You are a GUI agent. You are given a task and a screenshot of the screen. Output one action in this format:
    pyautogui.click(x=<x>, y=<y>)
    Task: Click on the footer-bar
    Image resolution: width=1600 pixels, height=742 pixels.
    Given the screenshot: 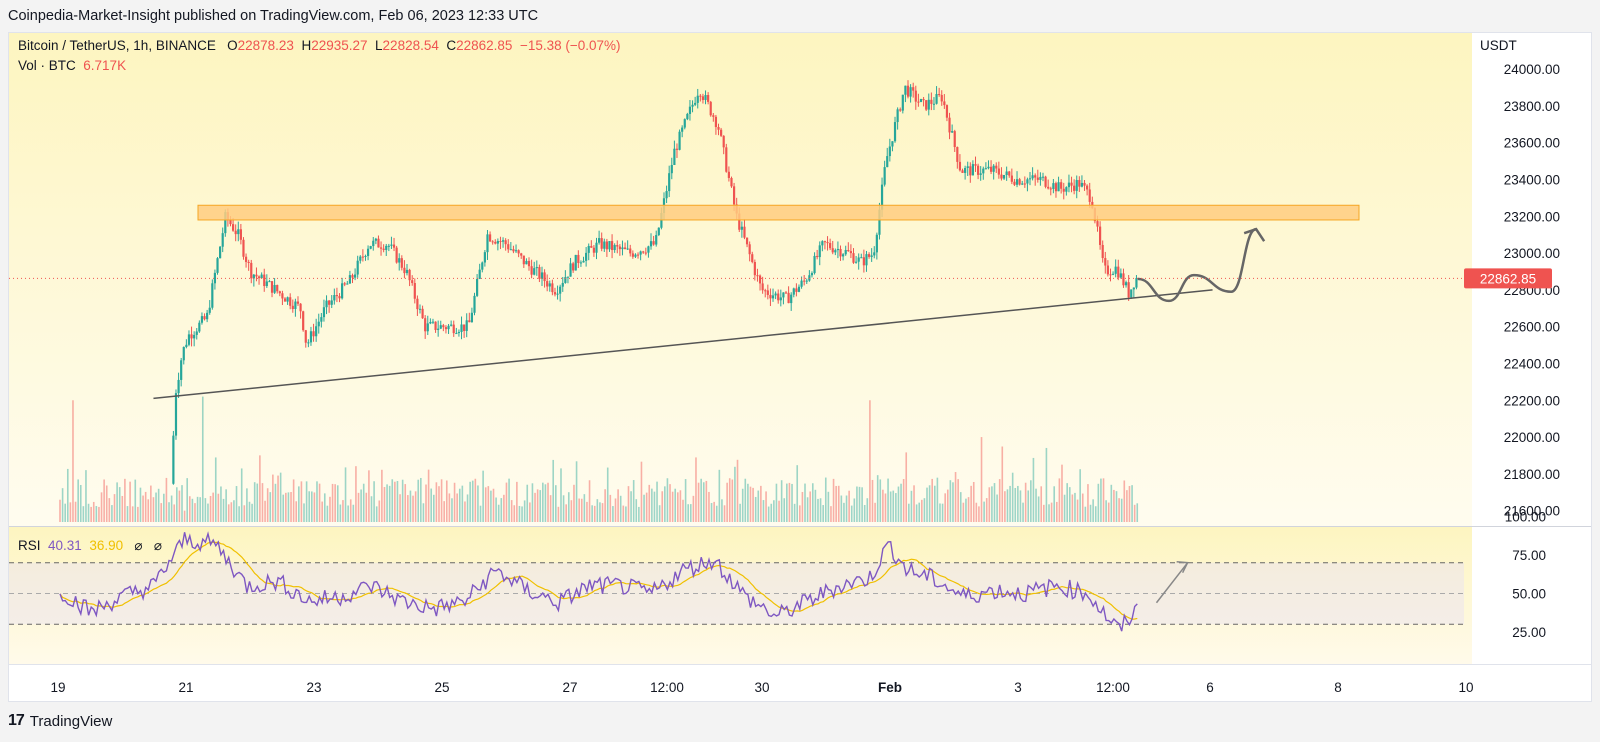 What is the action you would take?
    pyautogui.click(x=800, y=722)
    